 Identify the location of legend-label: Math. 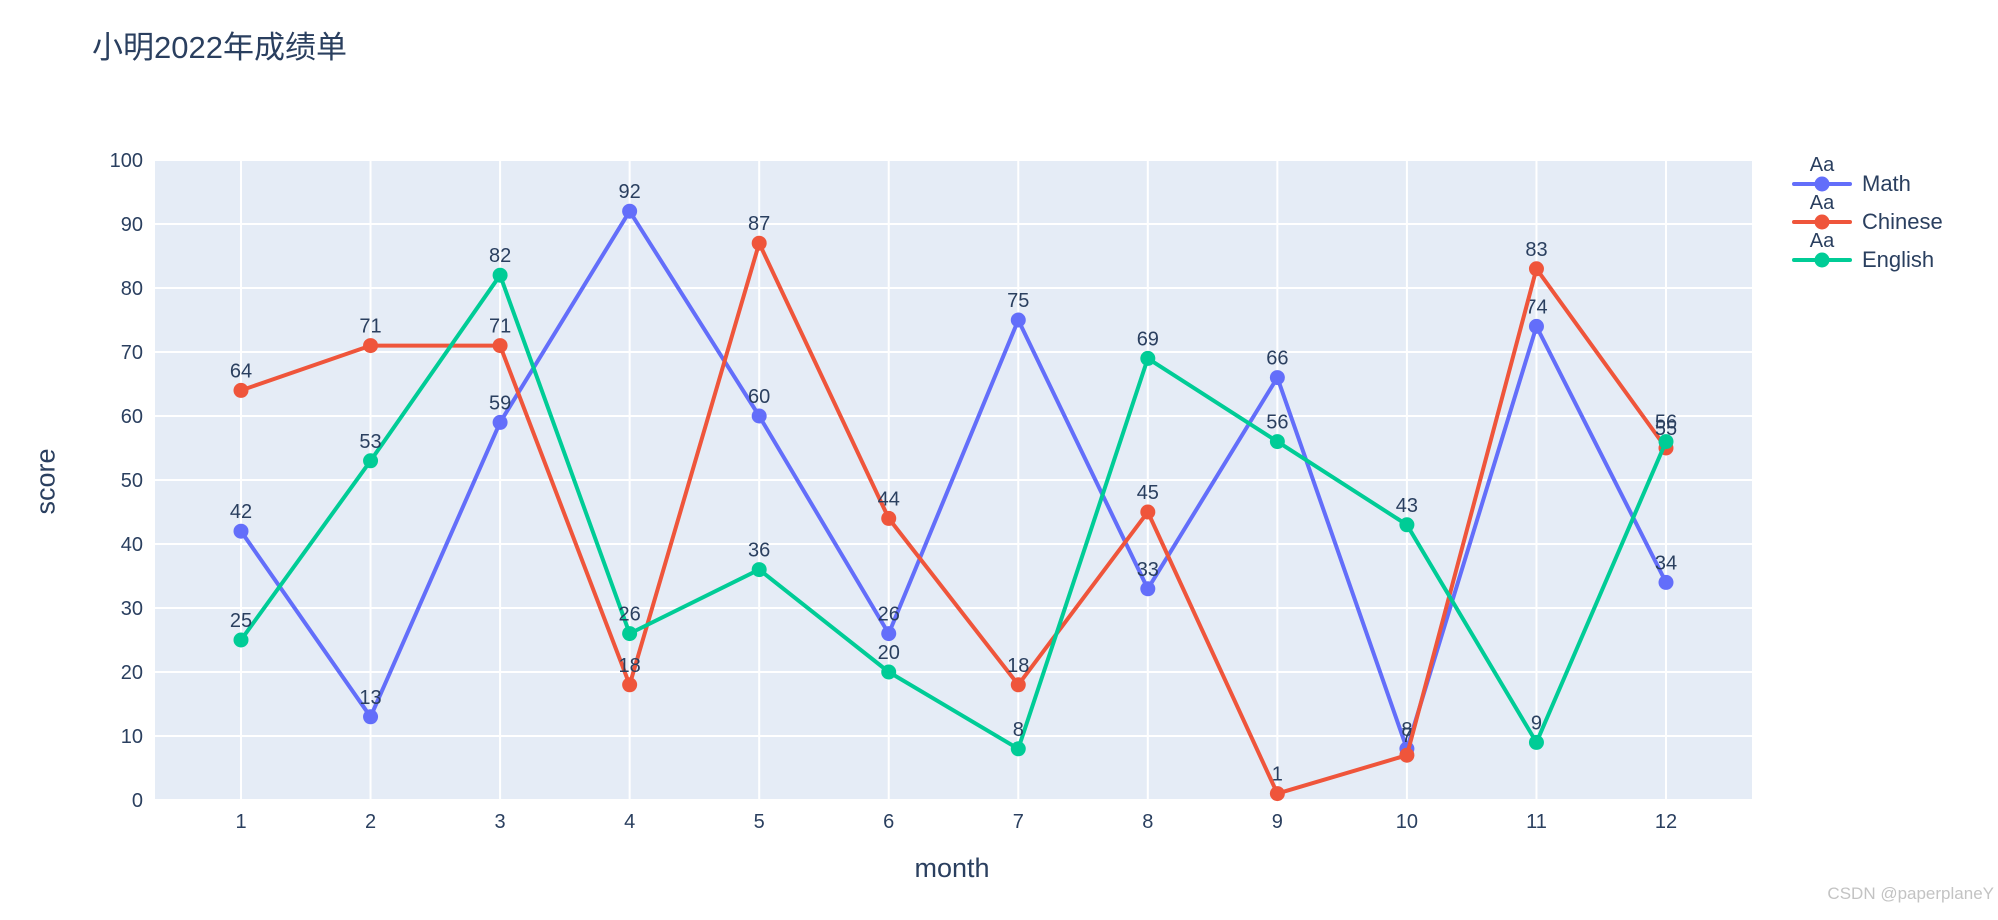
(1886, 183).